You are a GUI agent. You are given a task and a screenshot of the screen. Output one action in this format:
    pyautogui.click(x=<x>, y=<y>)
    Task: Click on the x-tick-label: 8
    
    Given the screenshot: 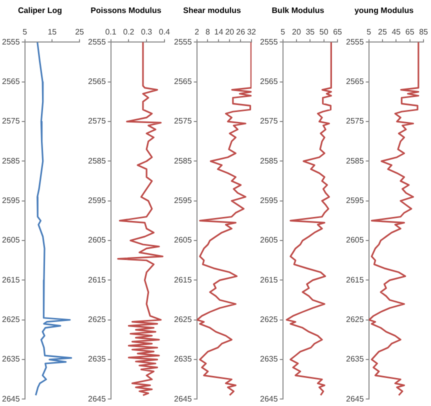 What is the action you would take?
    pyautogui.click(x=208, y=32)
    